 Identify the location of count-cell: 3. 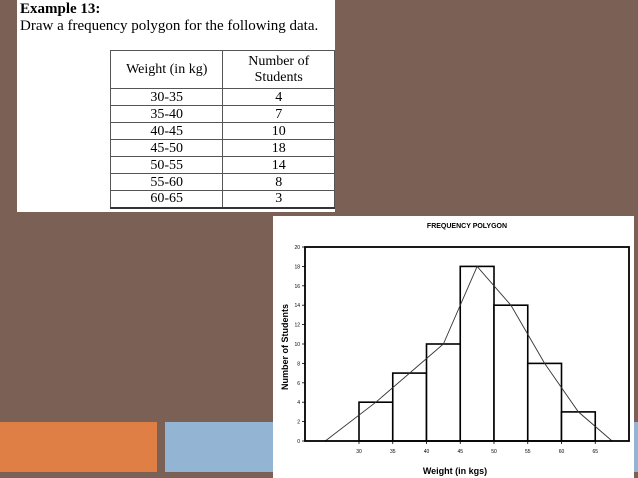
(278, 199).